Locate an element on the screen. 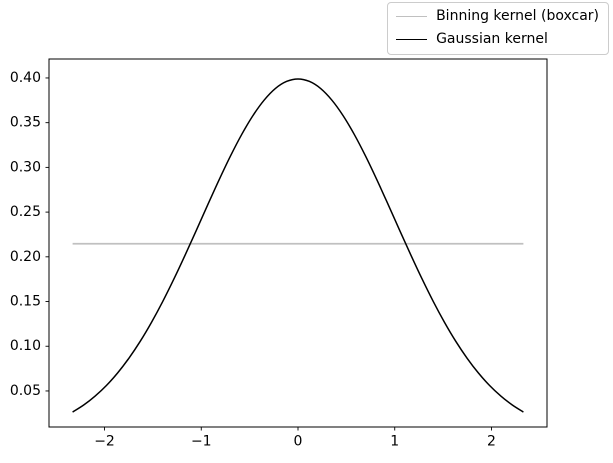 The height and width of the screenshot is (463, 613). legend-item-gaussian-kernel: Gaussian kernel is located at coordinates (497, 39).